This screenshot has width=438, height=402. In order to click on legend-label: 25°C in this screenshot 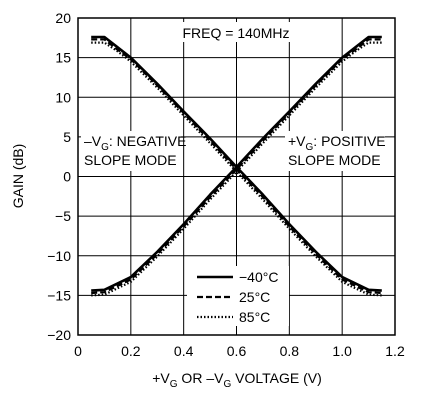, I will do `click(254, 297)`.